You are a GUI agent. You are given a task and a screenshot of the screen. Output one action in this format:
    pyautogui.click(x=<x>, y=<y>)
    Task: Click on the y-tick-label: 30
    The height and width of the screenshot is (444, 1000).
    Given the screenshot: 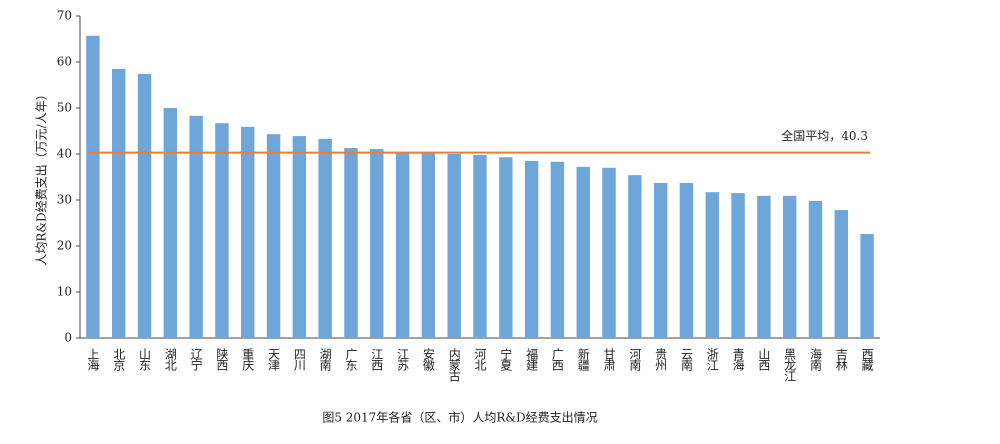 What is the action you would take?
    pyautogui.click(x=64, y=200)
    